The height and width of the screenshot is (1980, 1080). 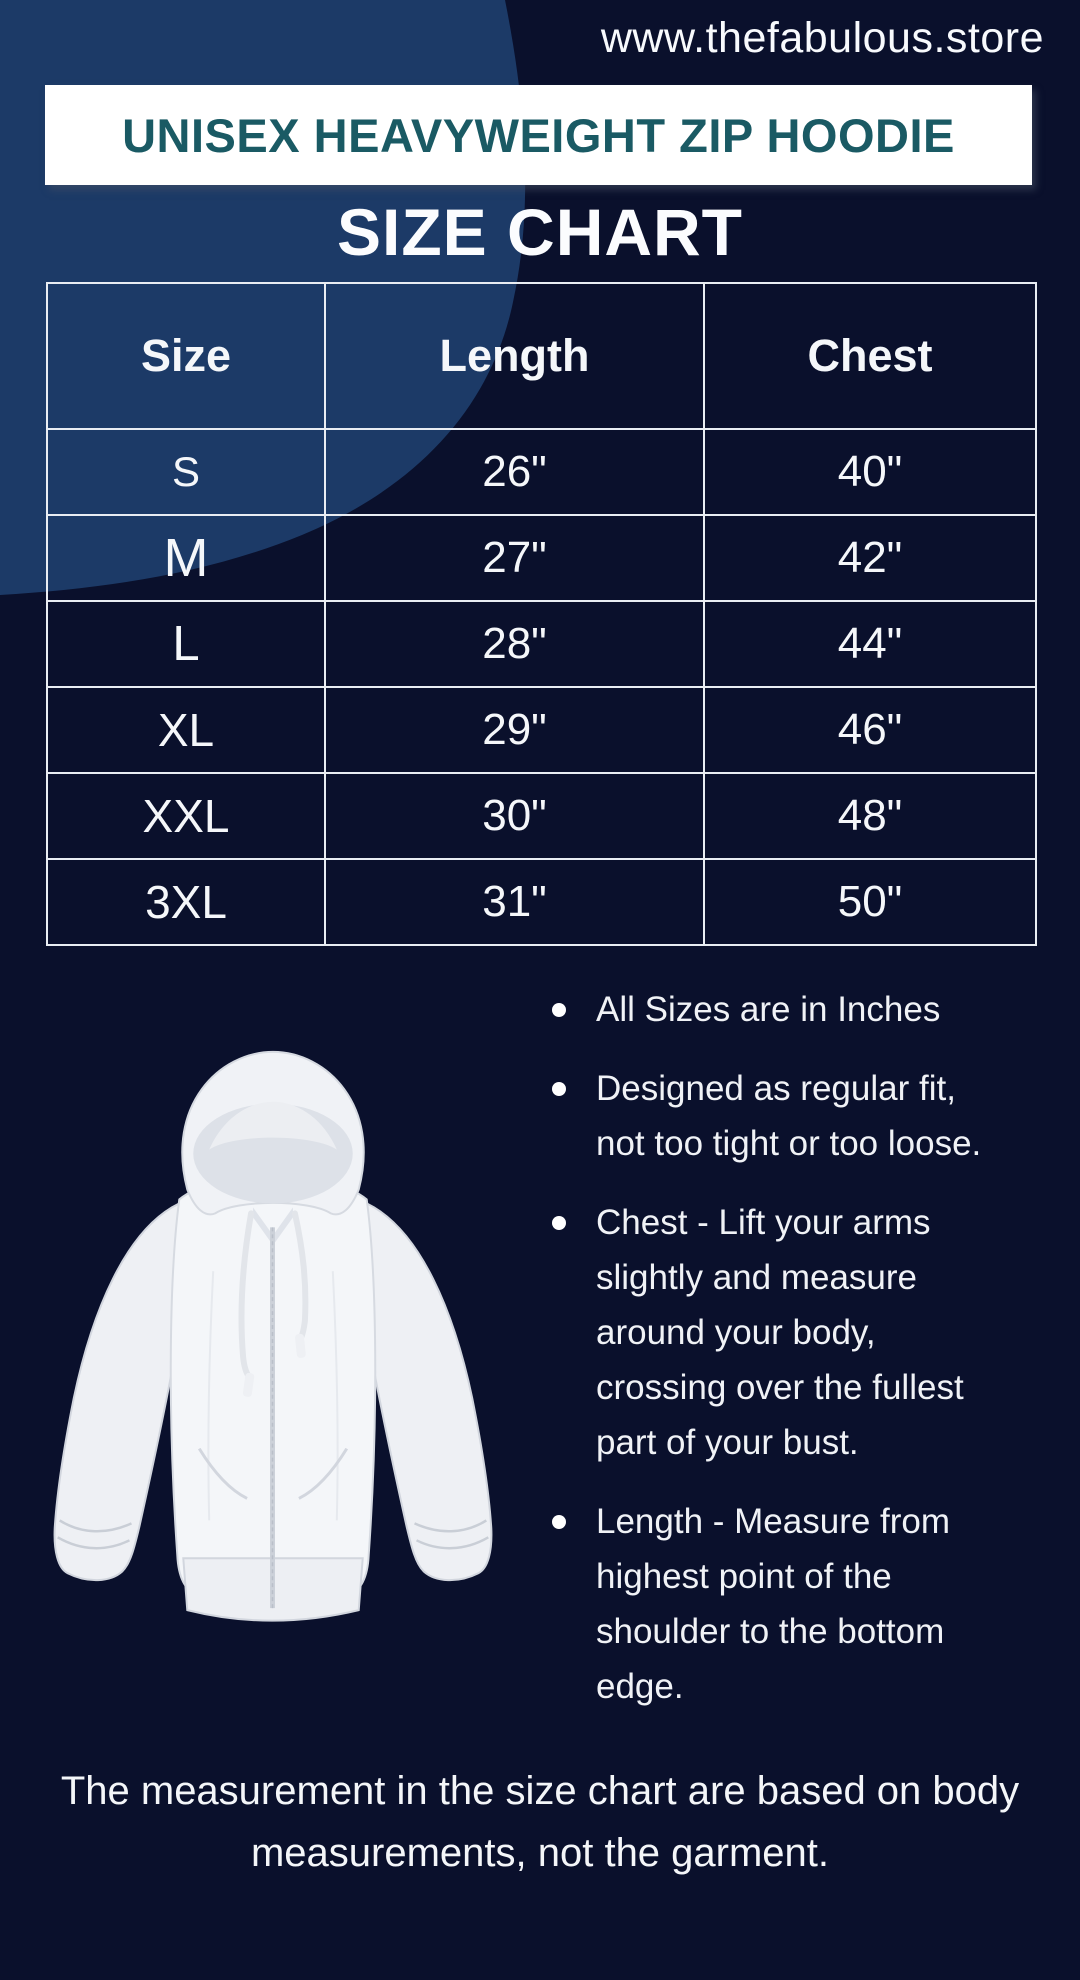 I want to click on cell-length: 28", so click(x=514, y=644).